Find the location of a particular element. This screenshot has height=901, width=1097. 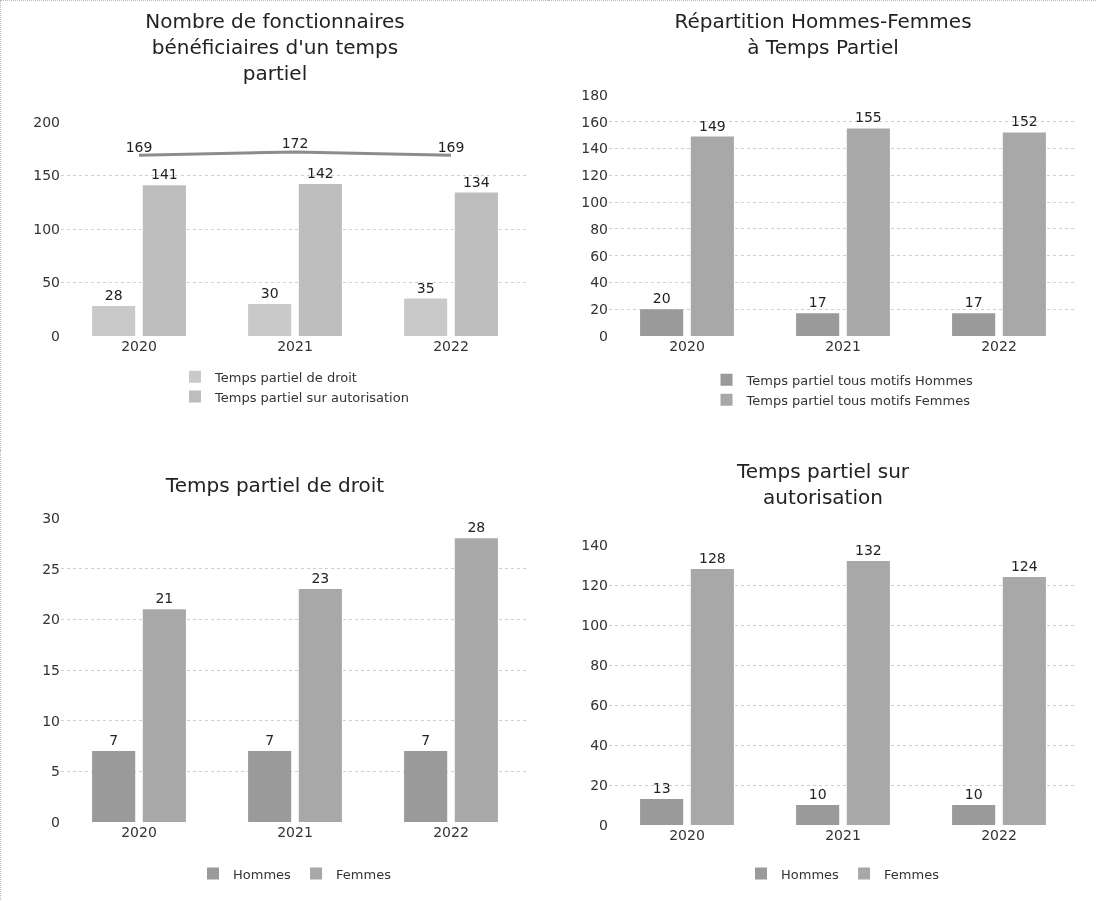

data-label: 30 is located at coordinates (269, 292).